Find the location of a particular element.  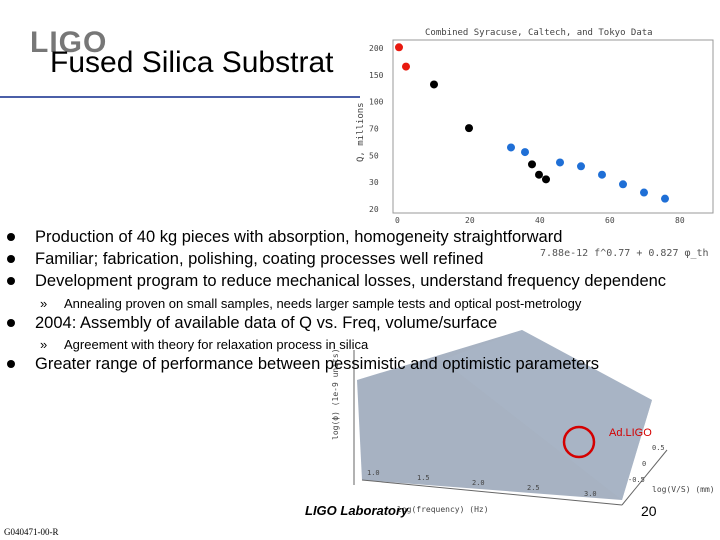

surface-axis-bottom is located at coordinates (492, 492).